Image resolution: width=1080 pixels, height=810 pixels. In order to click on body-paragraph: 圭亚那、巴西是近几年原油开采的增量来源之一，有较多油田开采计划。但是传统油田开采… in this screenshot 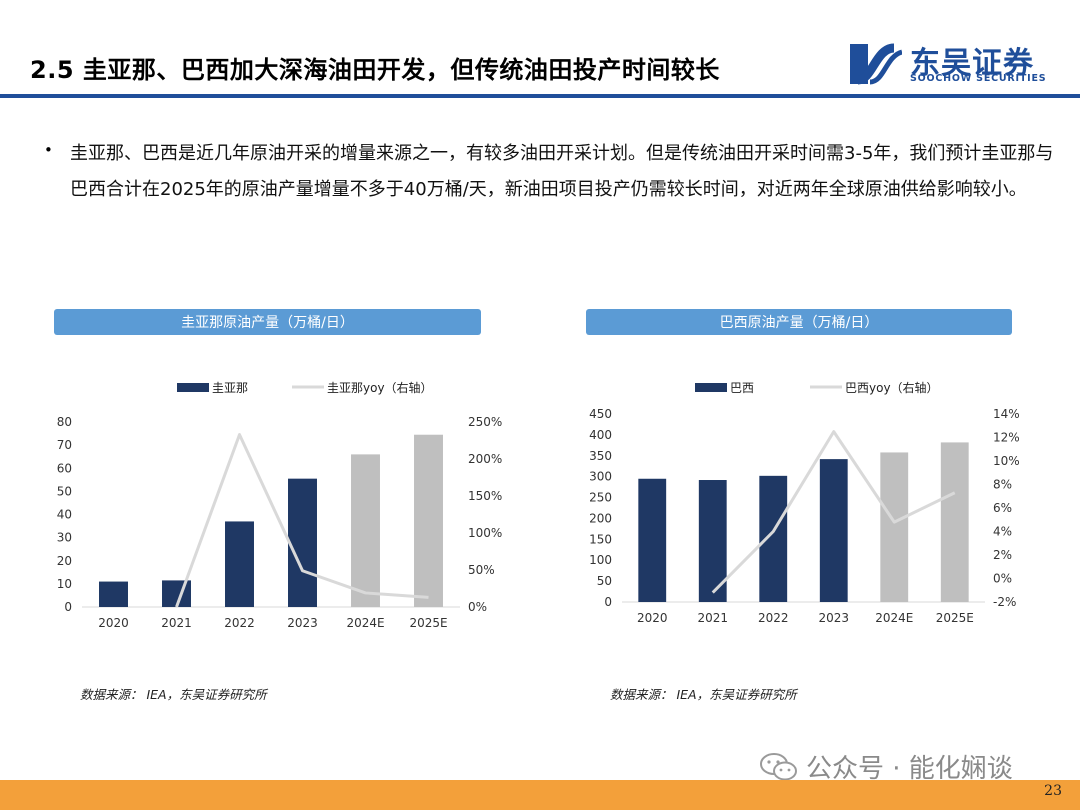, I will do `click(562, 171)`.